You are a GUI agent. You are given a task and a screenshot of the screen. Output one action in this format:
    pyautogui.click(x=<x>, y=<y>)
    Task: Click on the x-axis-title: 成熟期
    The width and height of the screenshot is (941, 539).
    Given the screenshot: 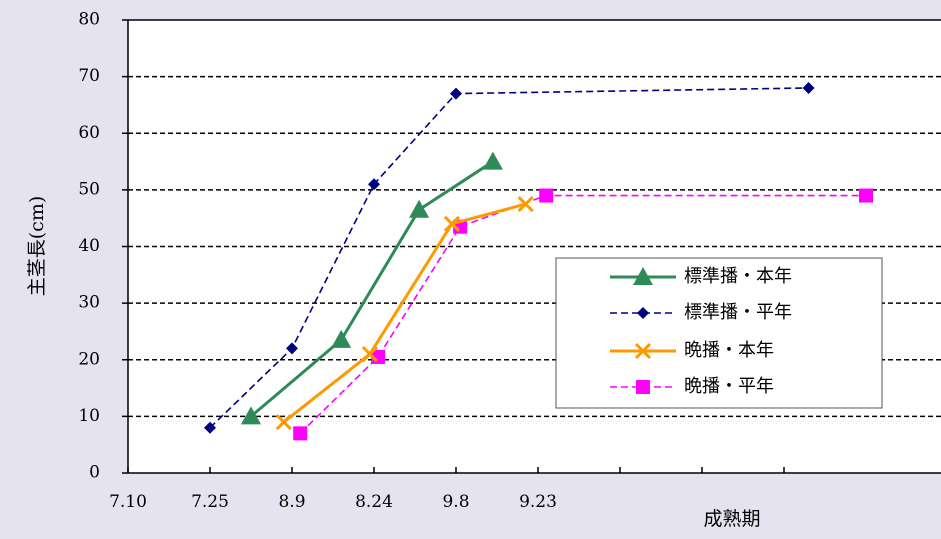 What is the action you would take?
    pyautogui.click(x=731, y=519)
    